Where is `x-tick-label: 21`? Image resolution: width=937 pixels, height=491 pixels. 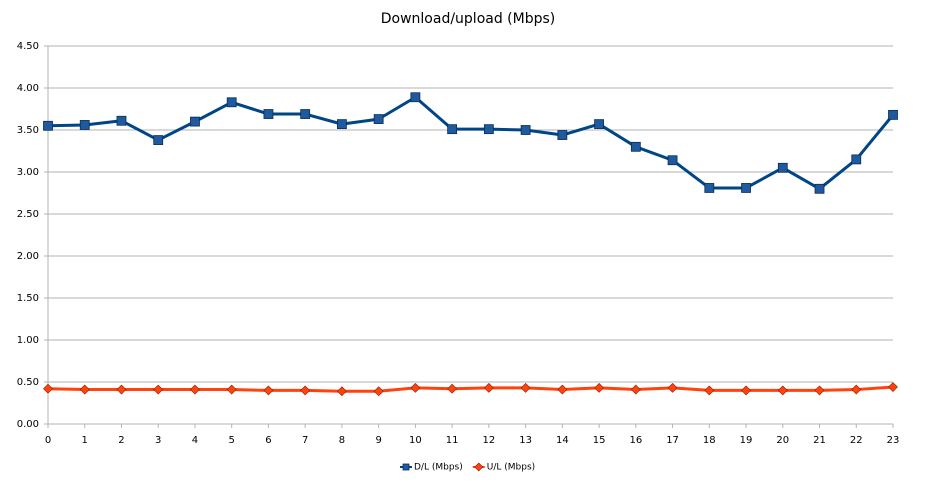
x-tick-label: 21 is located at coordinates (819, 440).